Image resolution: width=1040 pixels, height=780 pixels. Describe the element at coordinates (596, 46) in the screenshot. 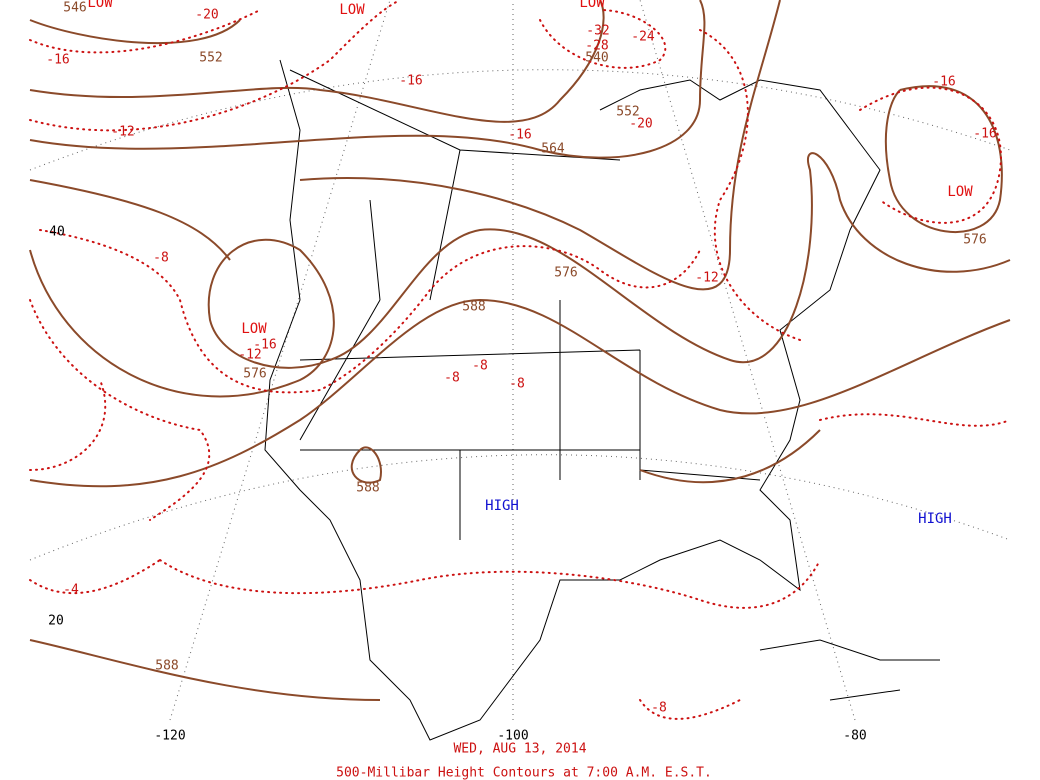

I see `temperature-label: -28` at that location.